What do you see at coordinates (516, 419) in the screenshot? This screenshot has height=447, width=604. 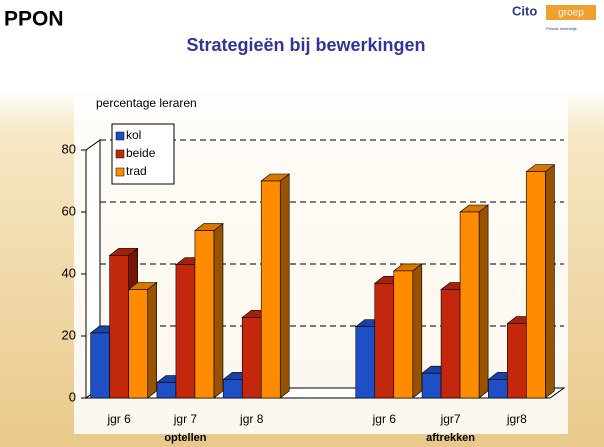 I see `x-tick-label: jgr8` at bounding box center [516, 419].